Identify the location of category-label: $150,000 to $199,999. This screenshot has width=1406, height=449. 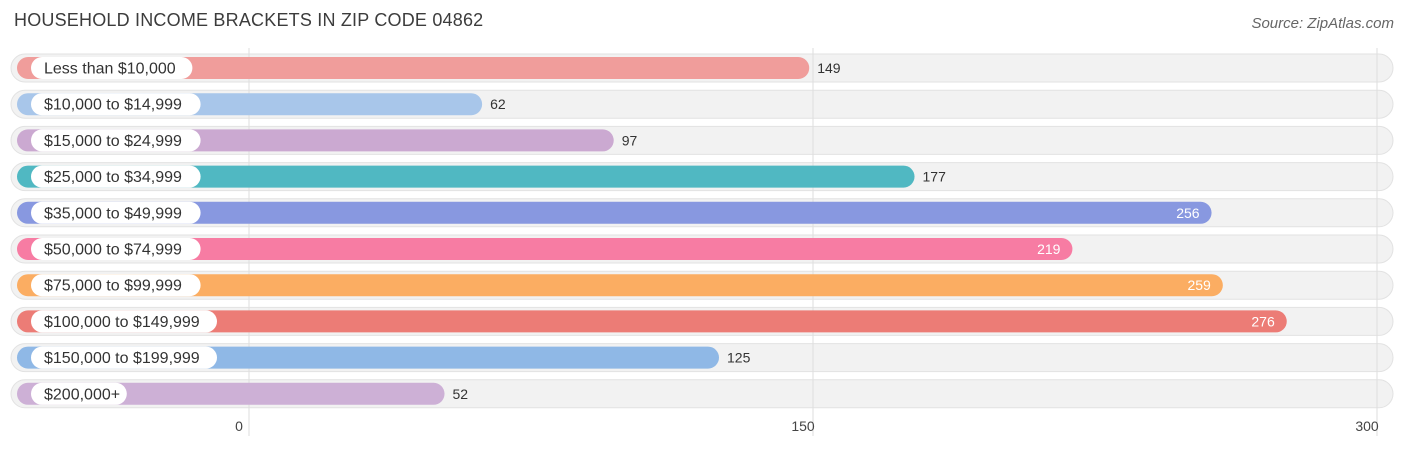
(122, 358).